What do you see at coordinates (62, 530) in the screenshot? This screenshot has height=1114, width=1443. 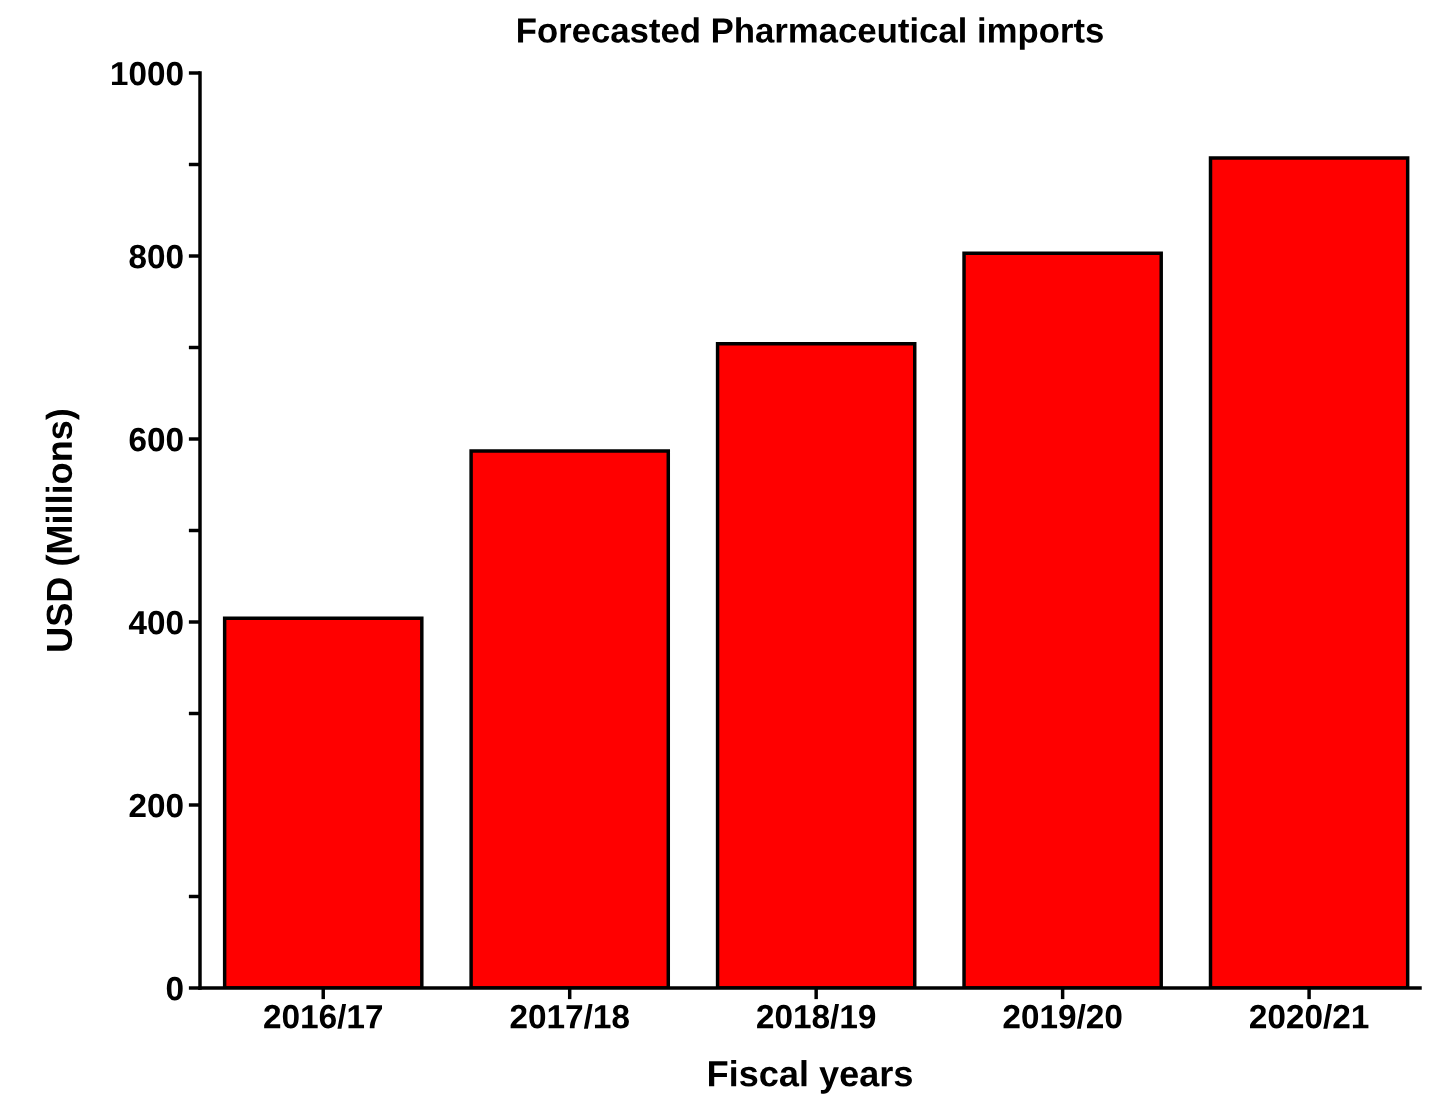 I see `y-axis-title: USD (Millions)` at bounding box center [62, 530].